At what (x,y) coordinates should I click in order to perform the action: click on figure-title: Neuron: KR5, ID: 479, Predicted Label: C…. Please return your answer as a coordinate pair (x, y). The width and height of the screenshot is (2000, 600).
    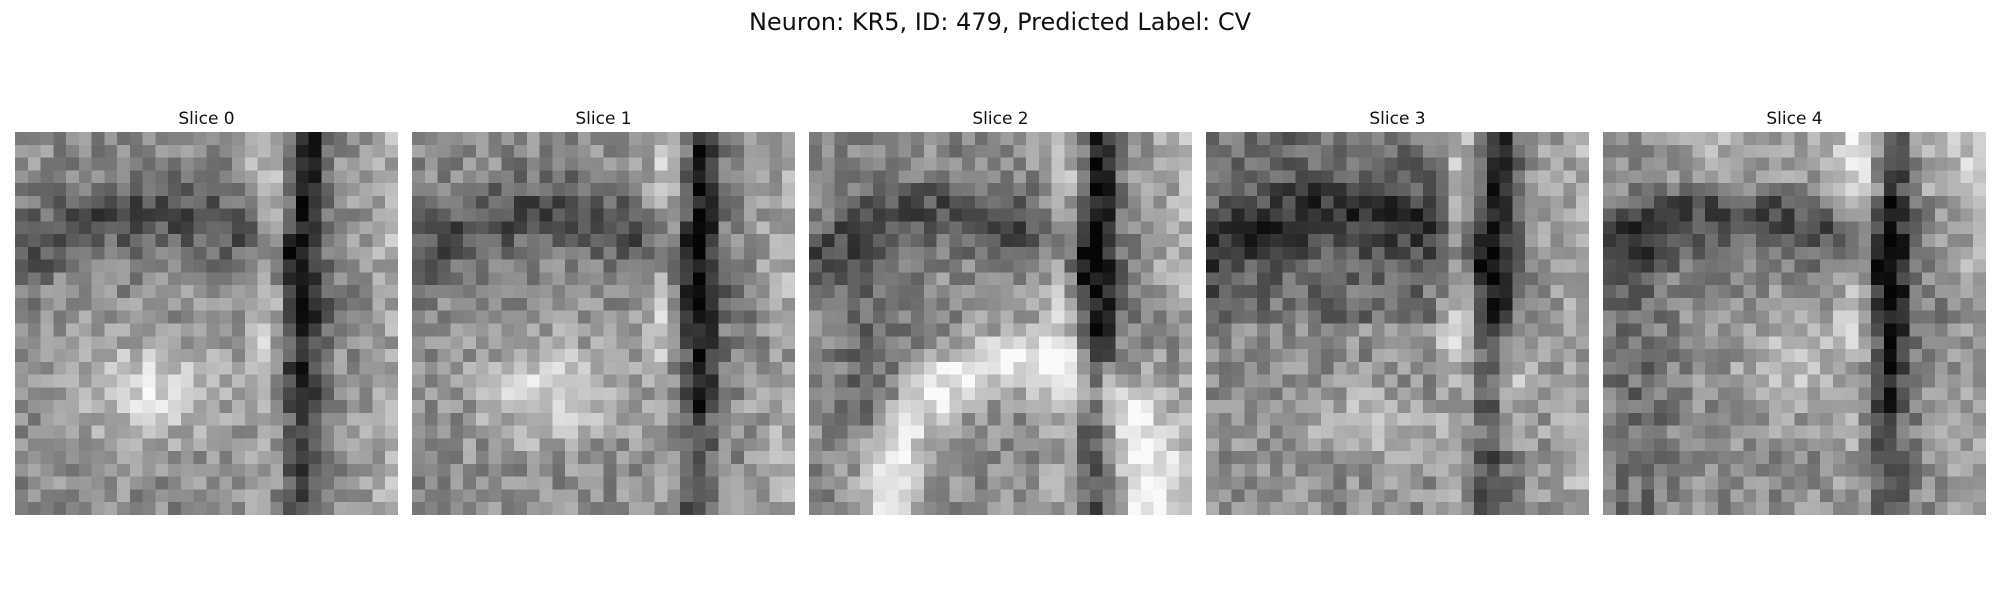
    Looking at the image, I should click on (1000, 22).